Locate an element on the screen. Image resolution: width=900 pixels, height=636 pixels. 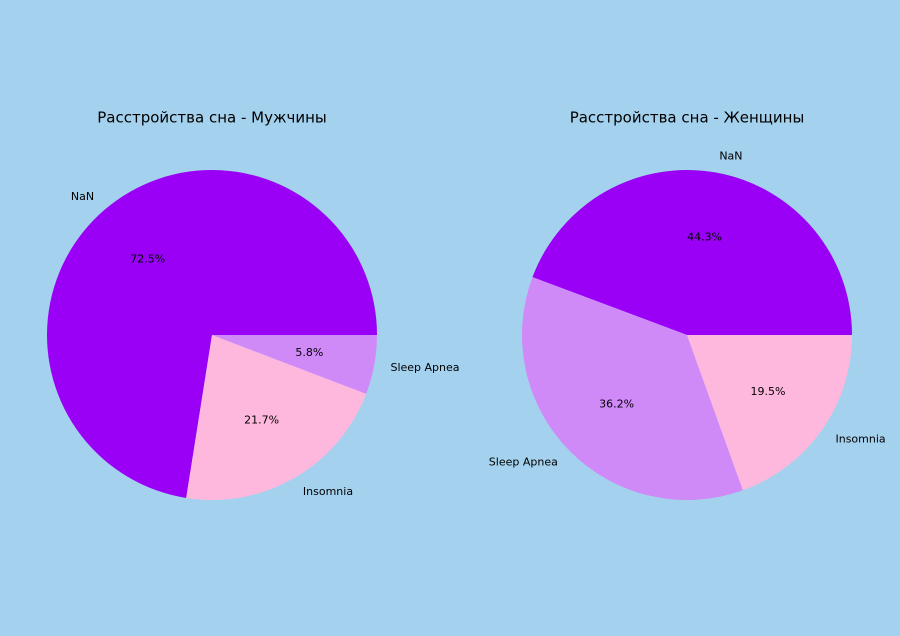
chart-title: Расстройства сна - Мужчины is located at coordinates (212, 118).